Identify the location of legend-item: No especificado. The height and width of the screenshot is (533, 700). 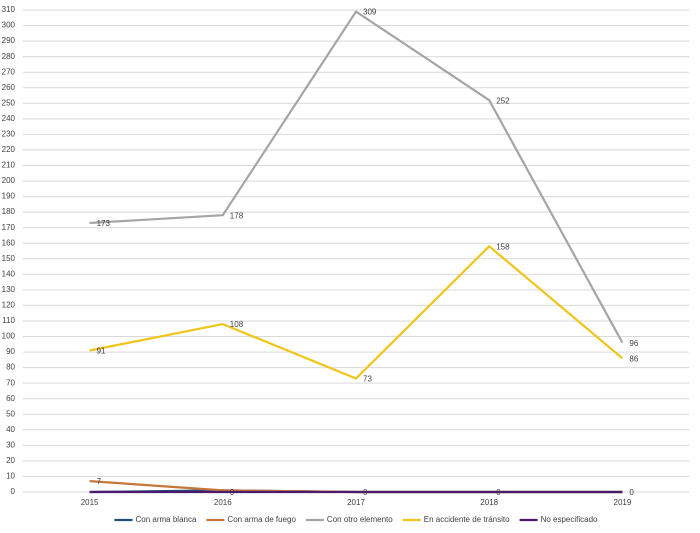
(558, 519).